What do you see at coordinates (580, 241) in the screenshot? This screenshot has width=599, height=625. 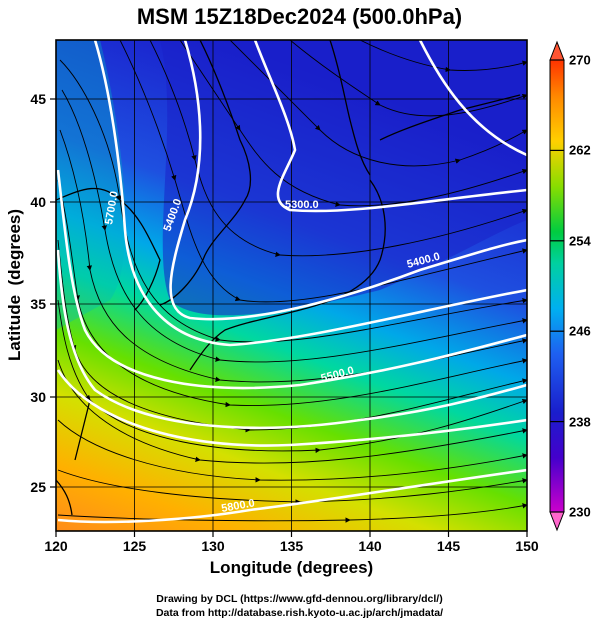 I see `colorbar-tick-254: 254` at bounding box center [580, 241].